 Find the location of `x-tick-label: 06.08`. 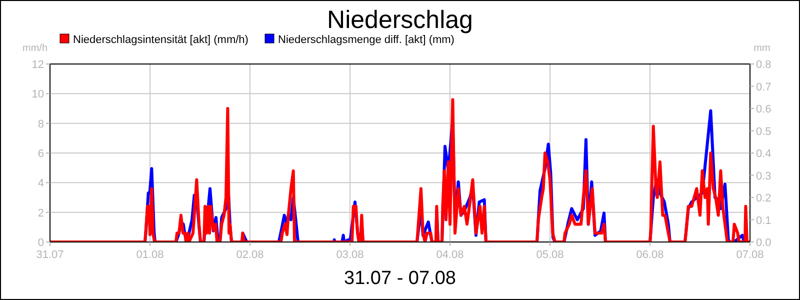

x-tick-label: 06.08 is located at coordinates (650, 255).